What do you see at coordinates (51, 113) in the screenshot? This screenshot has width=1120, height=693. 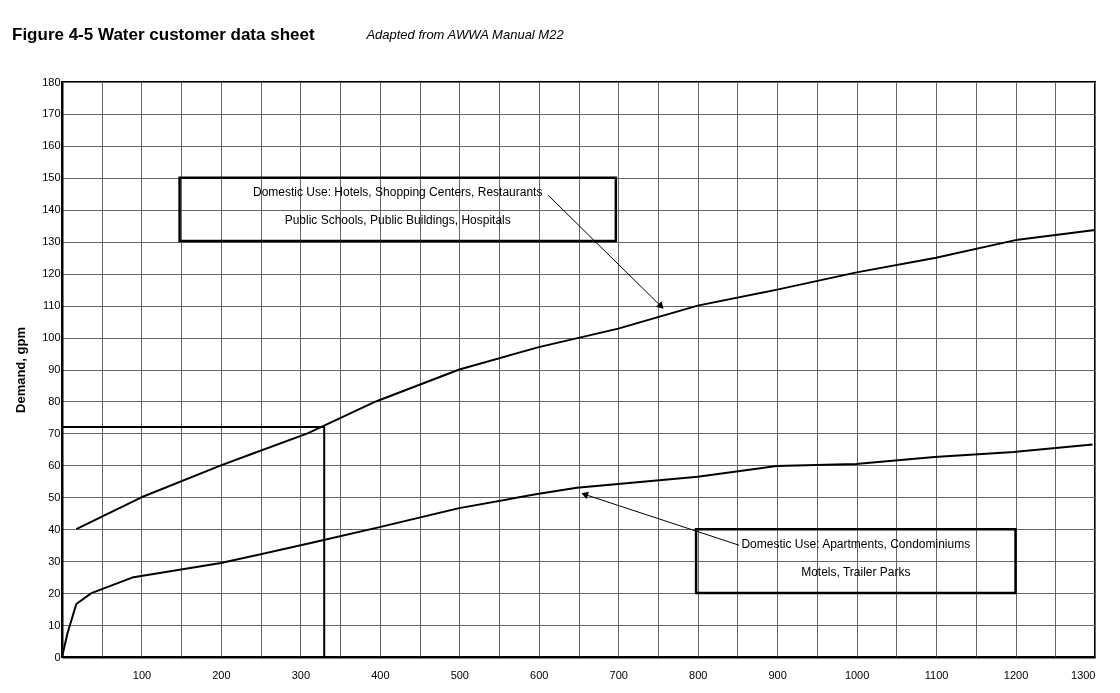 I see `y-tick-label: 170` at bounding box center [51, 113].